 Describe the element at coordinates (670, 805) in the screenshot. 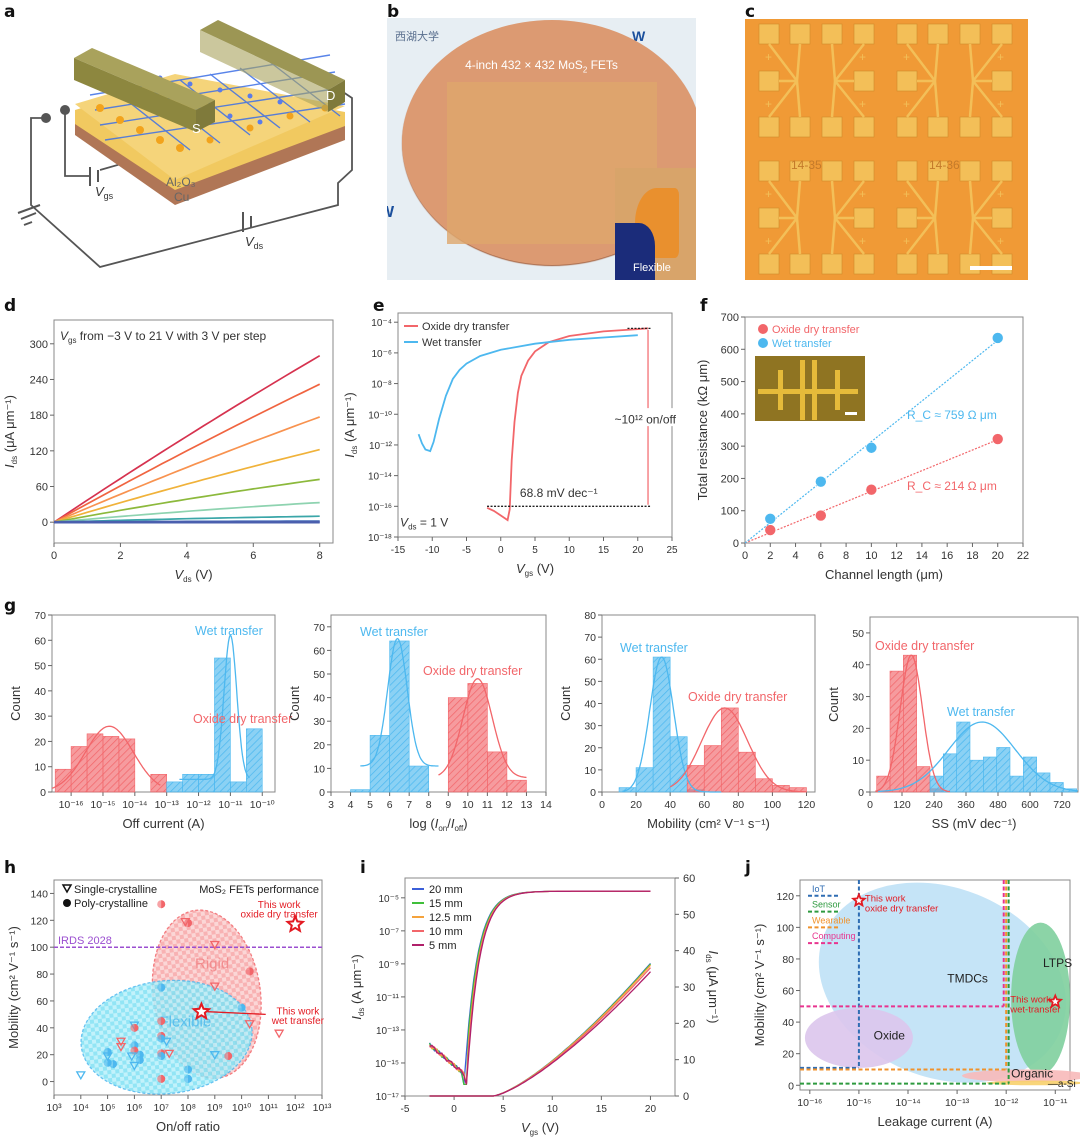

I see `x-tick-label: 40` at that location.